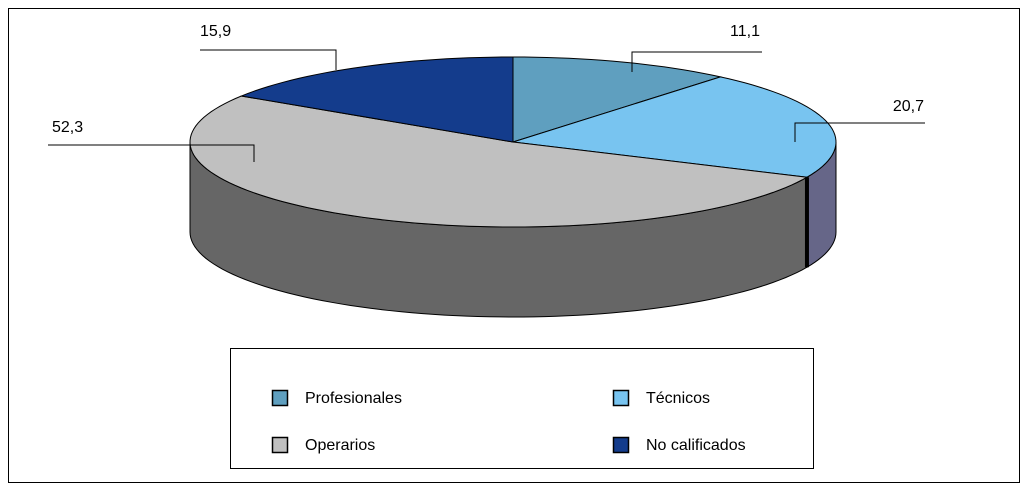  Describe the element at coordinates (67, 127) in the screenshot. I see `data-label: 52,3` at that location.